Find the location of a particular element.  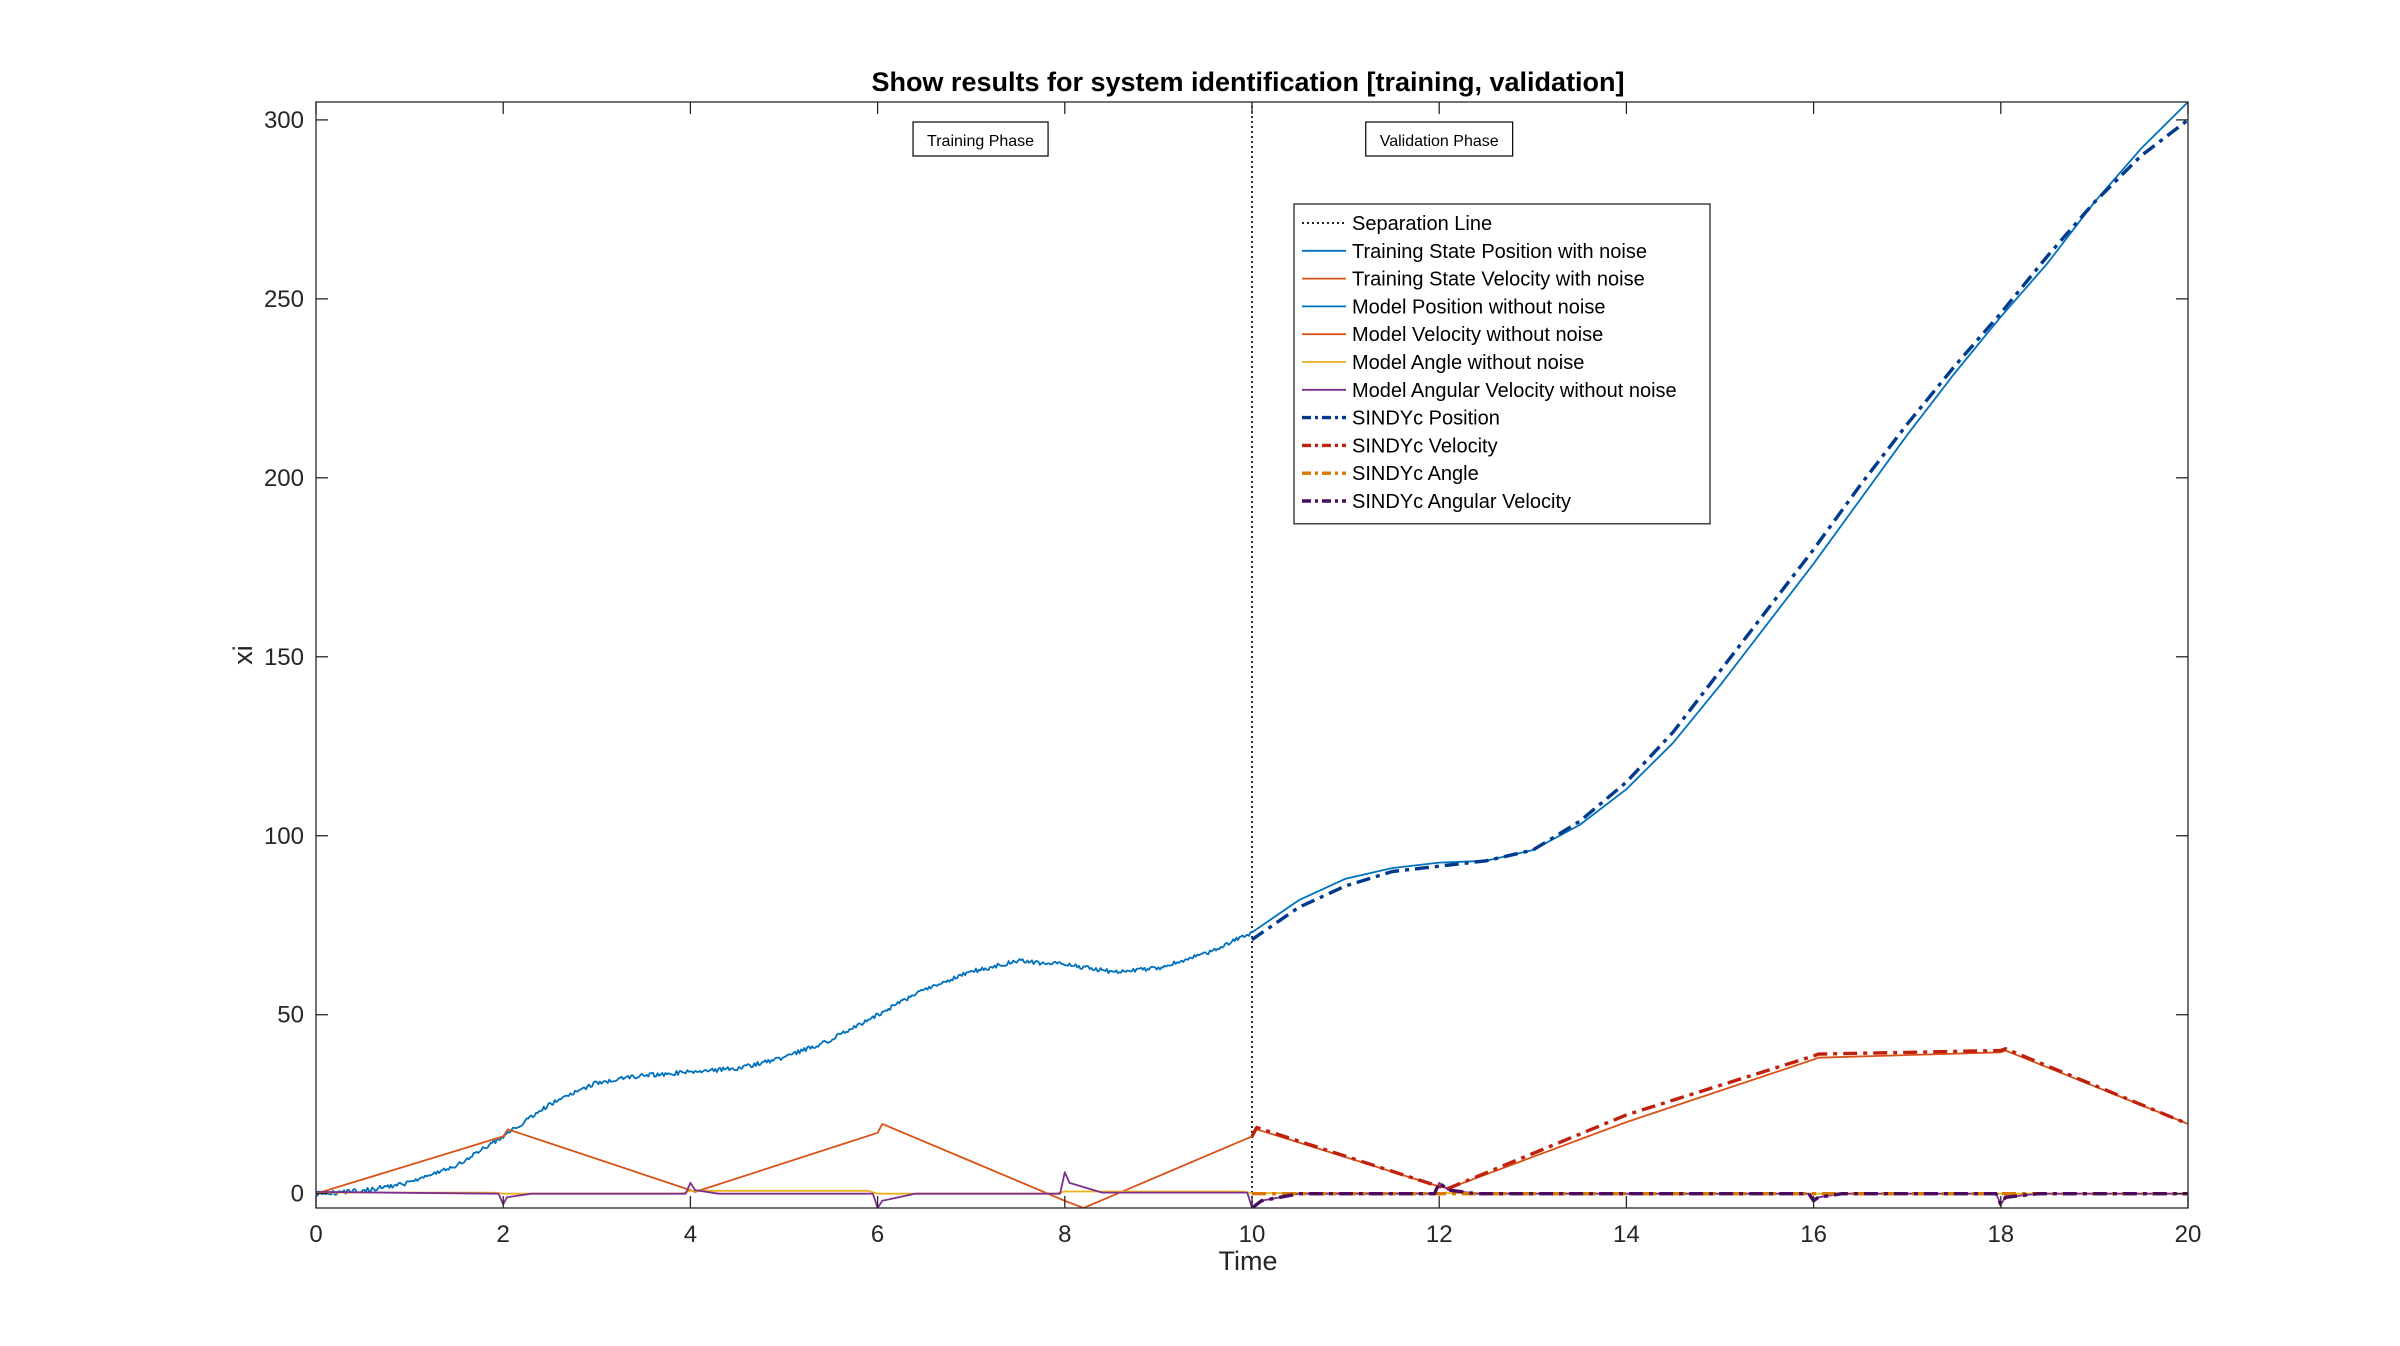

legend-label: Model Angular Velocity without noise is located at coordinates (1514, 391).